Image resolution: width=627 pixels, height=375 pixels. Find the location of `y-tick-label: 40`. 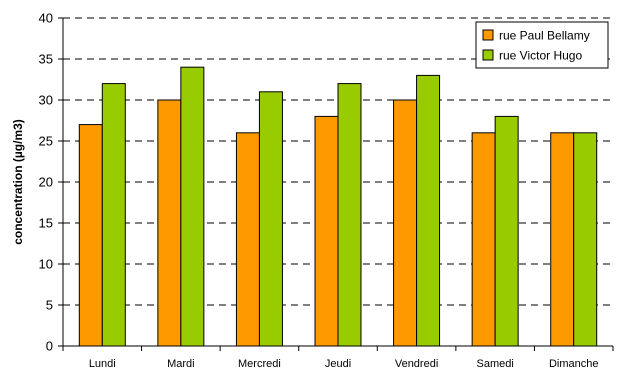

y-tick-label: 40 is located at coordinates (46, 18).